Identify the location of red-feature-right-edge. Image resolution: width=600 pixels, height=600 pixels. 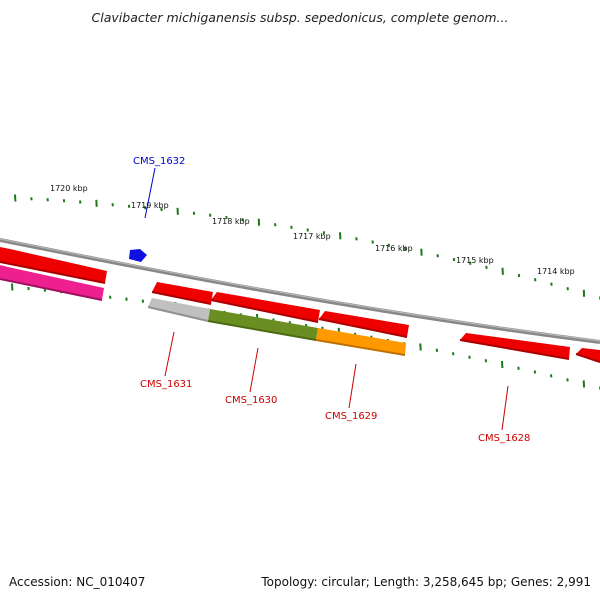
(588, 355).